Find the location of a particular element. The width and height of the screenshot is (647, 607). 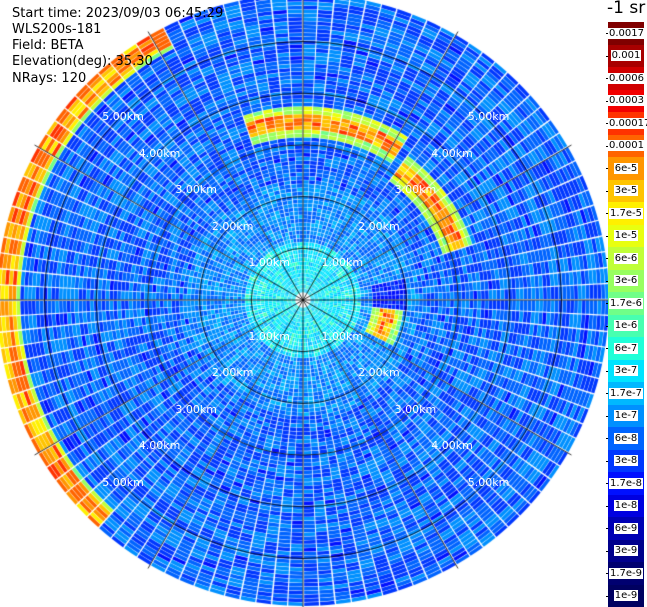

colorbar-tick-label: 1.7e-8 is located at coordinates (626, 483).